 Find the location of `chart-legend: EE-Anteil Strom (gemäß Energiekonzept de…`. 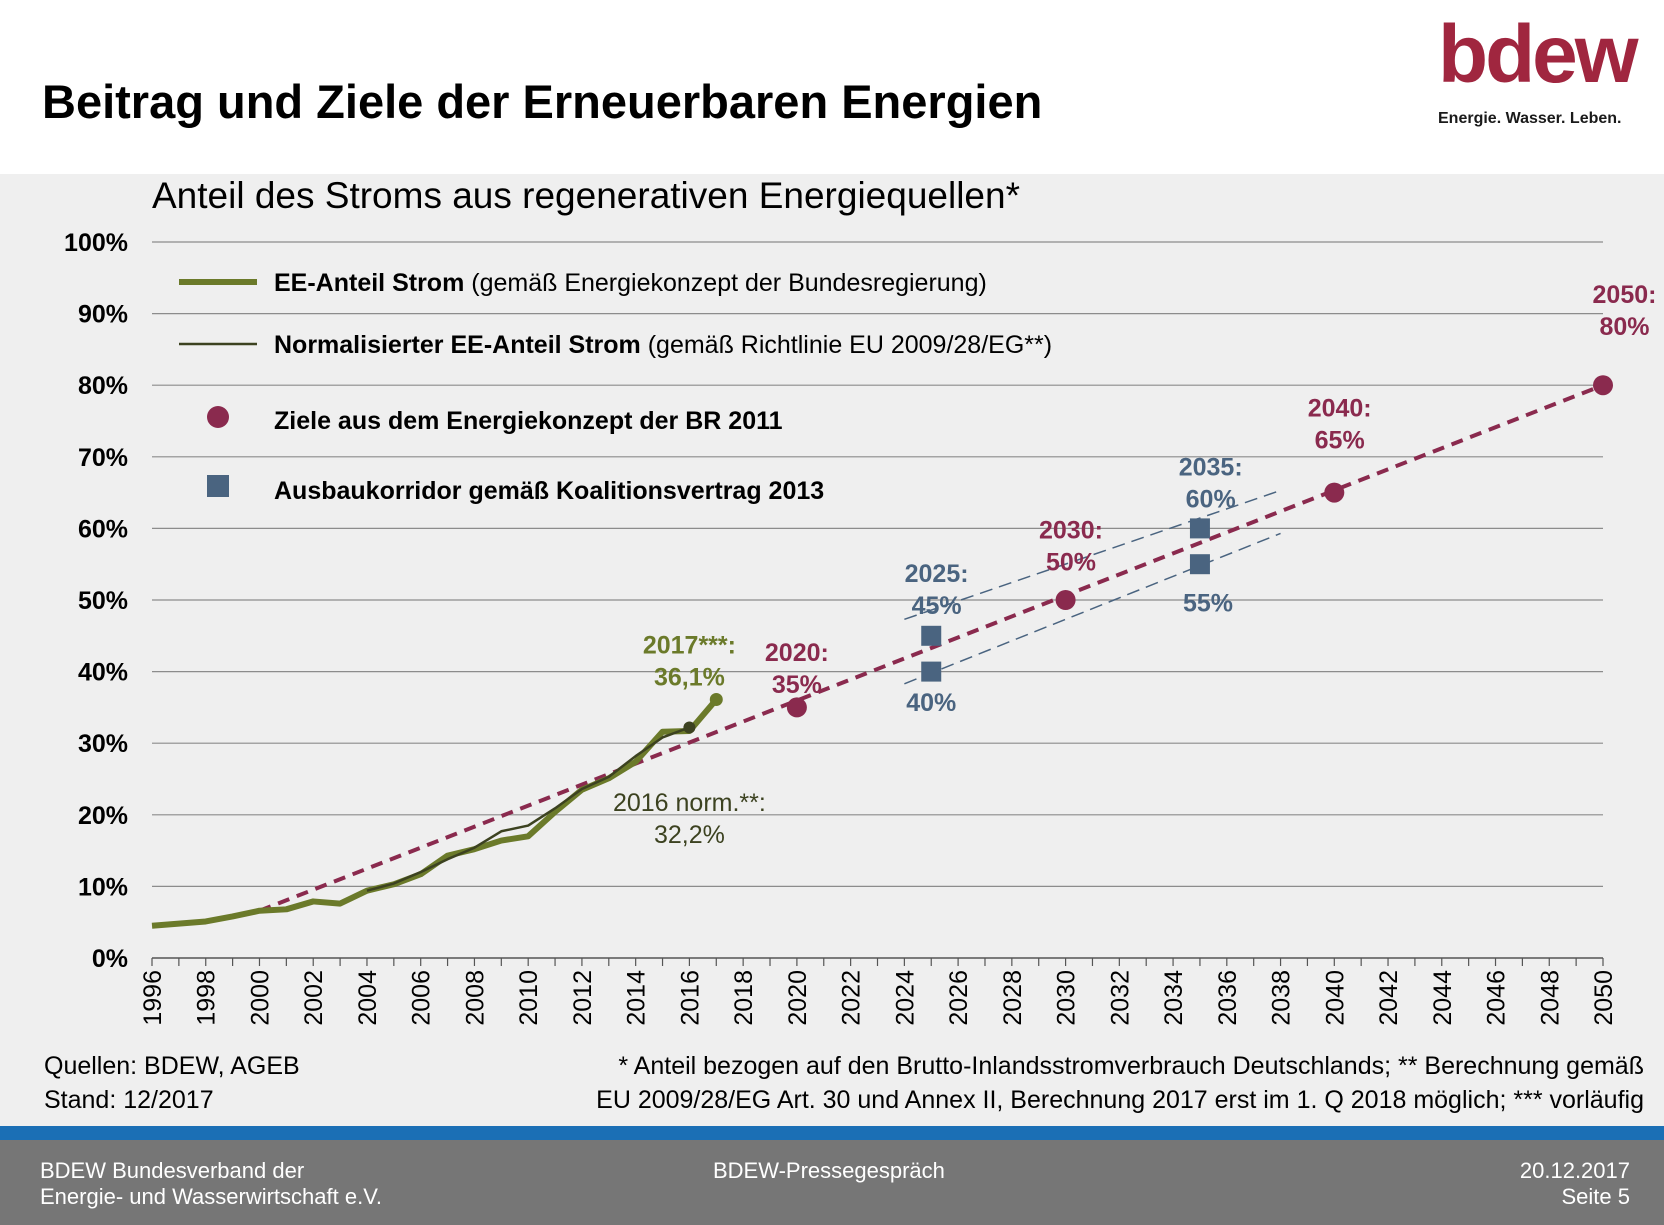

chart-legend: EE-Anteil Strom (gemäß Energiekonzept de… is located at coordinates (615, 387).